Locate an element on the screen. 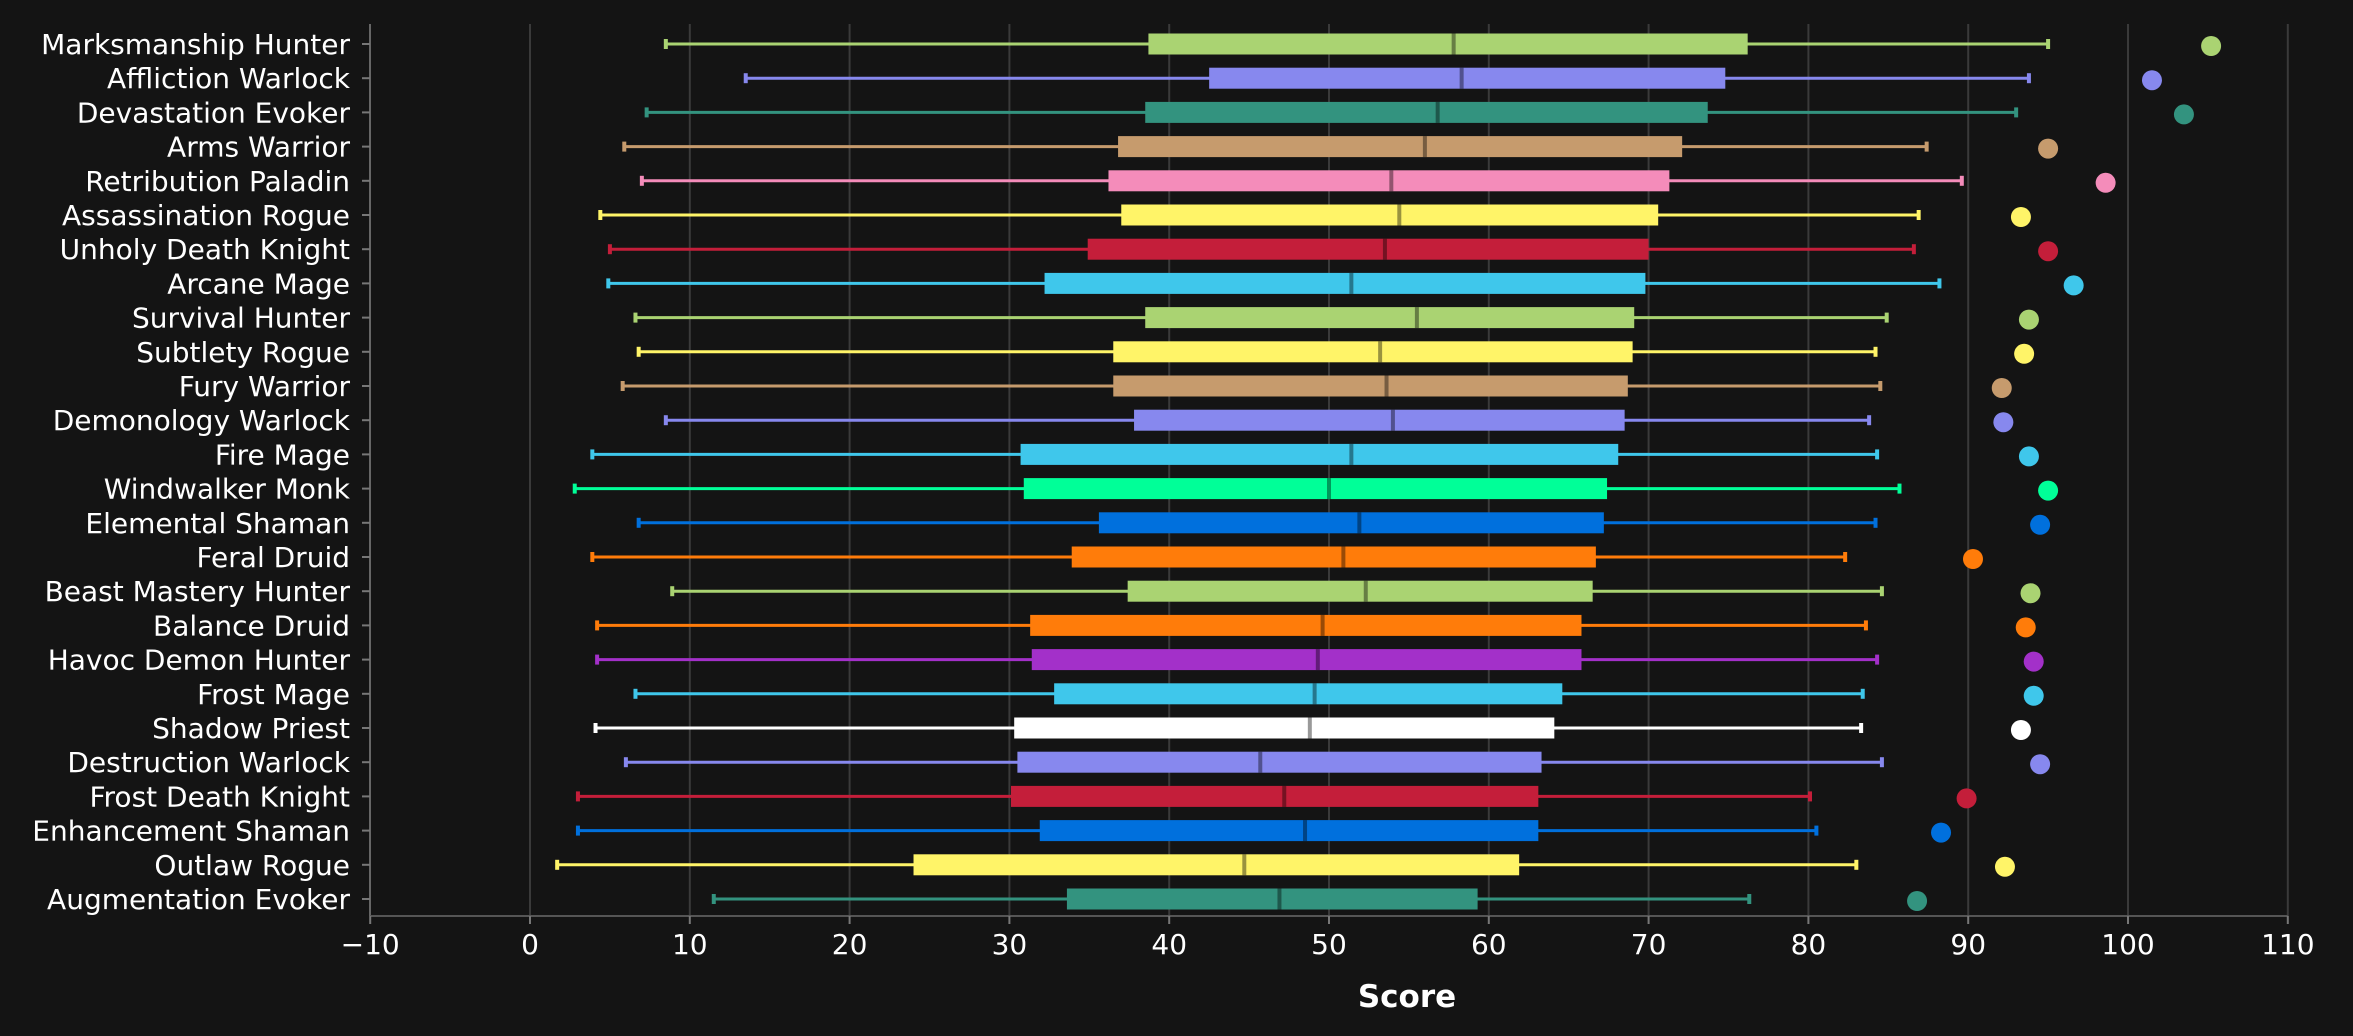 The width and height of the screenshot is (2353, 1036). x-tick-label: −10 is located at coordinates (370, 944).